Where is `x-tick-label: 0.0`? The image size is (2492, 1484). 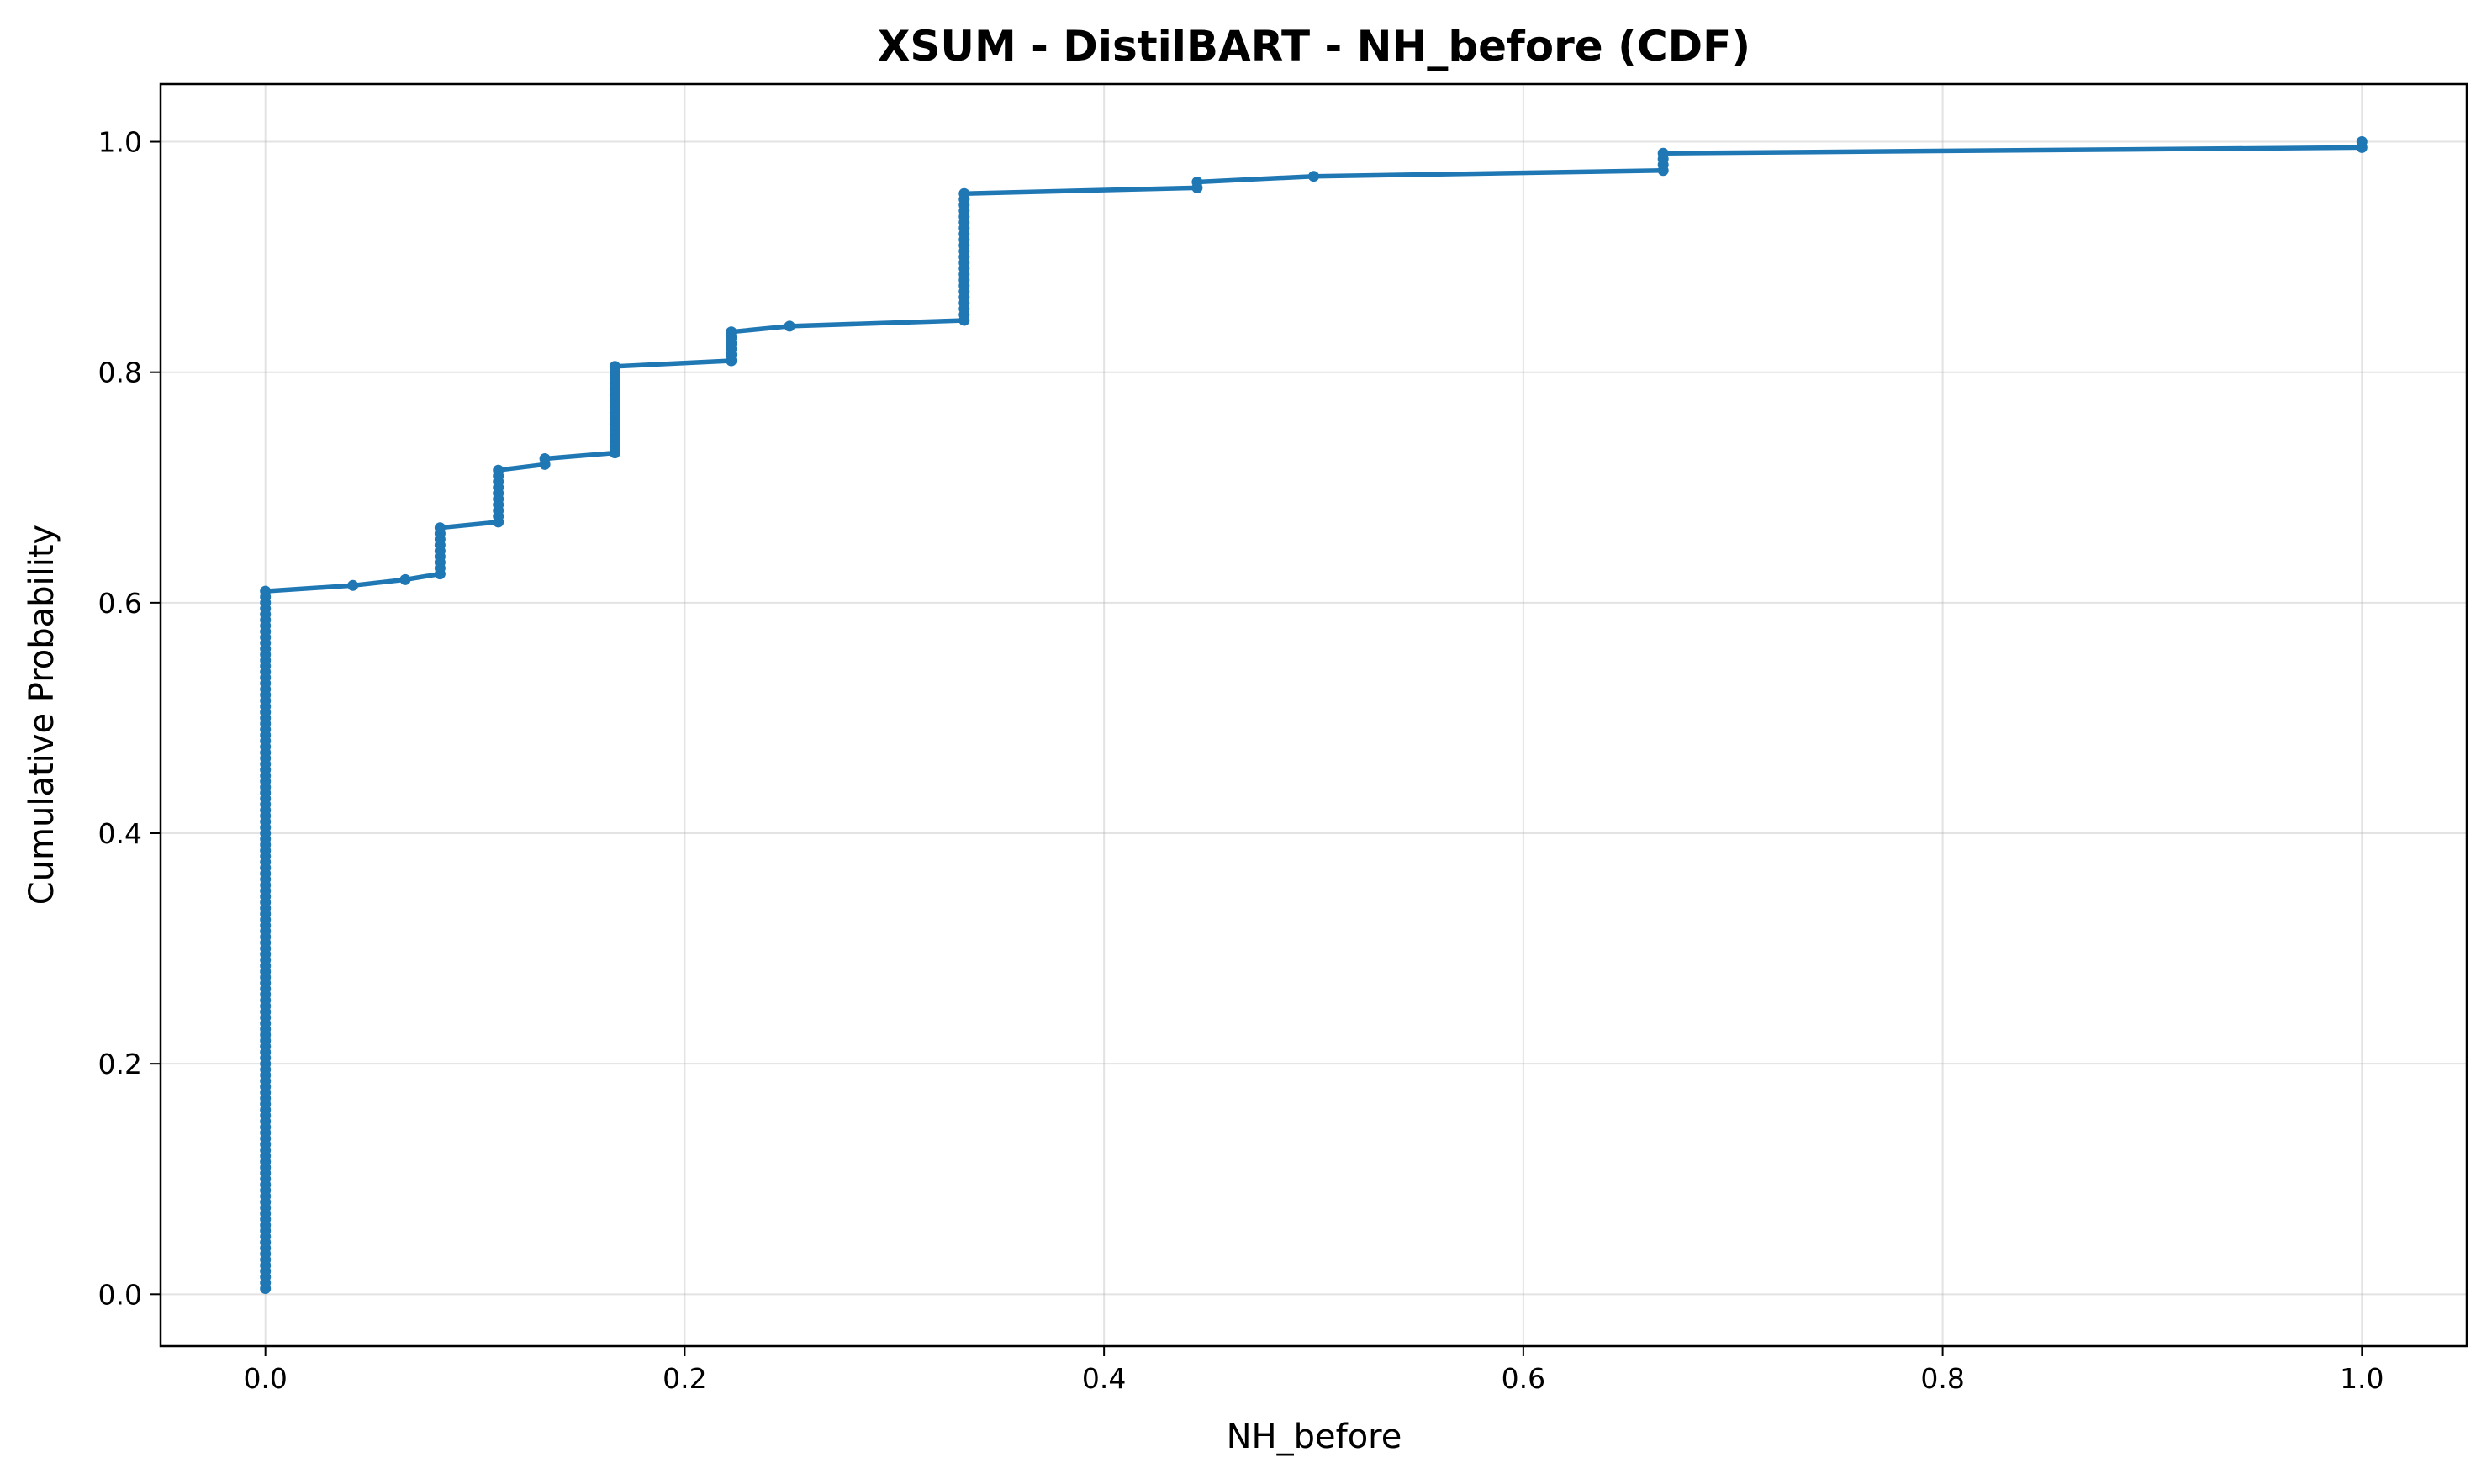
x-tick-label: 0.0 is located at coordinates (265, 1378).